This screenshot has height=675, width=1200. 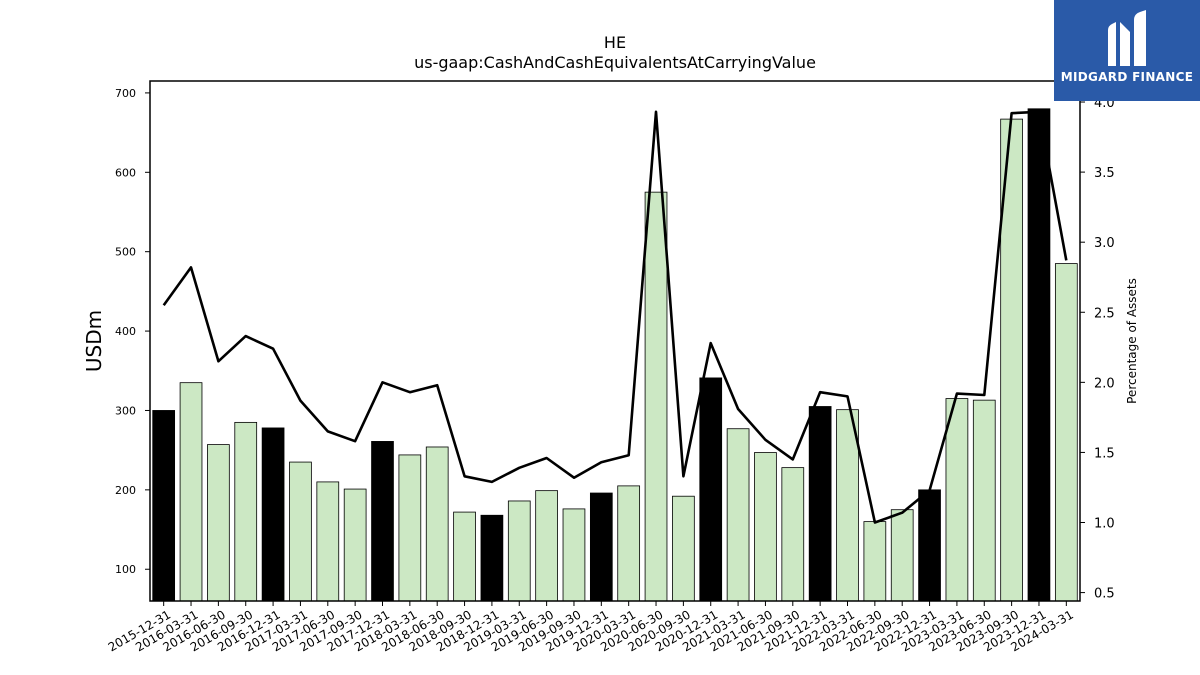 What do you see at coordinates (125, 490) in the screenshot?
I see `y-tick-label-200: 200` at bounding box center [125, 490].